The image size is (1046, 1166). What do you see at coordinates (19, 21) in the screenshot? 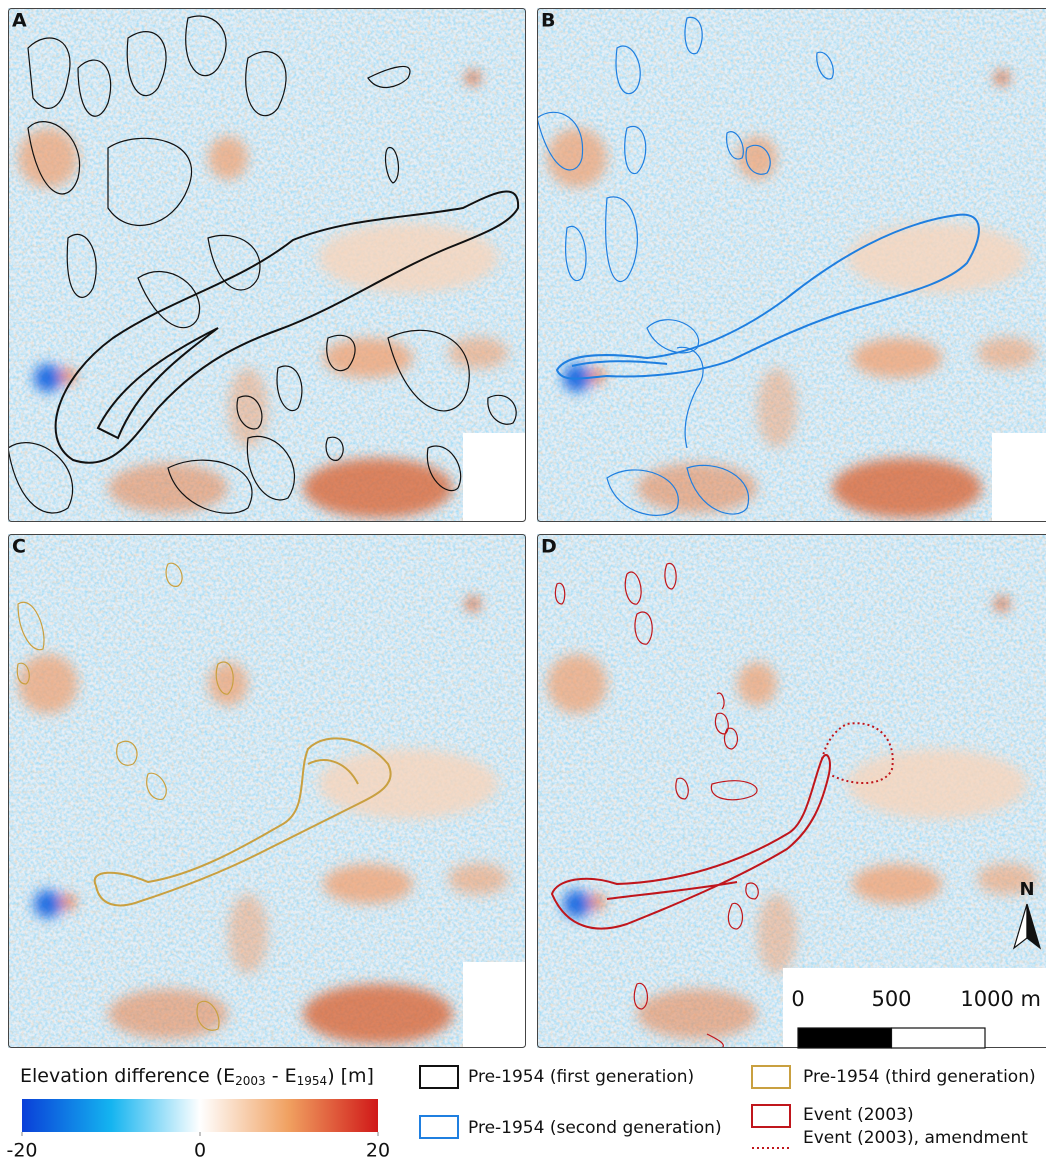
I see `panel-label: A` at bounding box center [19, 21].